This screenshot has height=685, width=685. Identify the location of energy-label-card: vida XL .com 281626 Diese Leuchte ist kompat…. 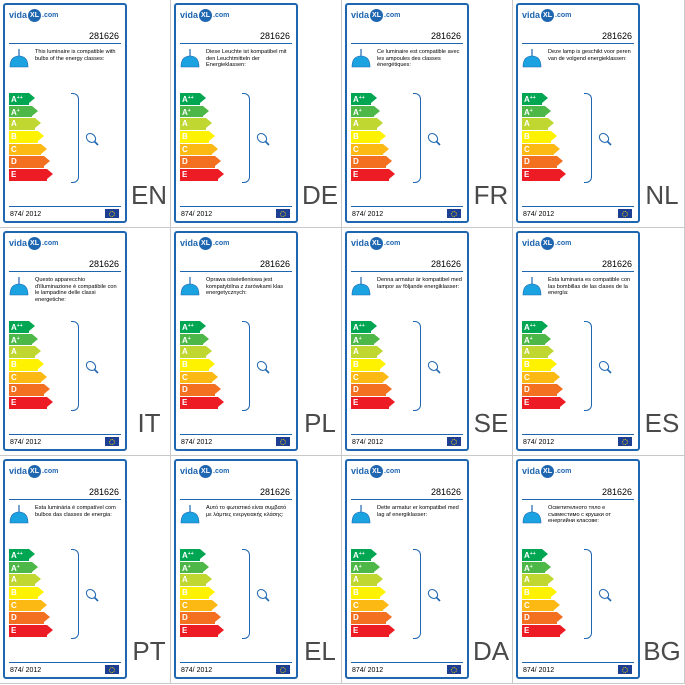
(236, 113).